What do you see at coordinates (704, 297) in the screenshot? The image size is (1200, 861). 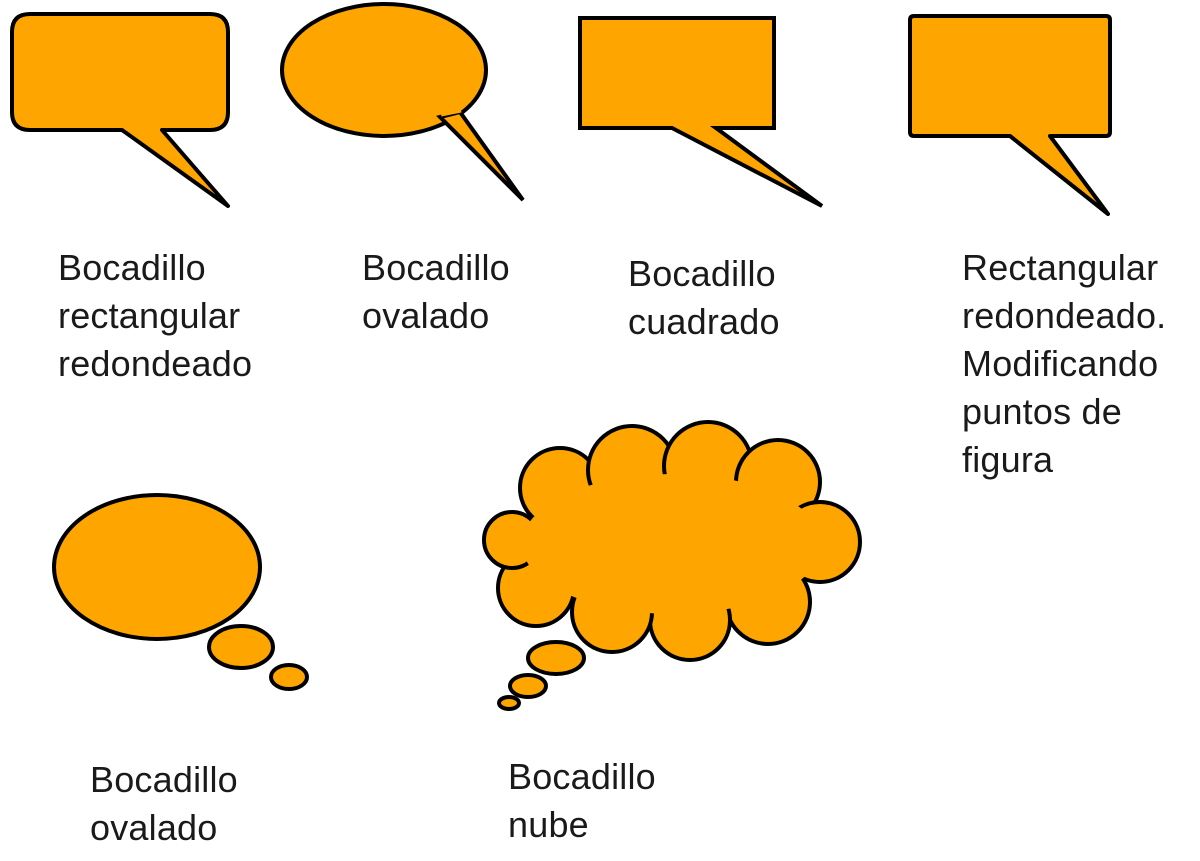 I see `caption-square-bubble: Bocadillo cuadrado` at bounding box center [704, 297].